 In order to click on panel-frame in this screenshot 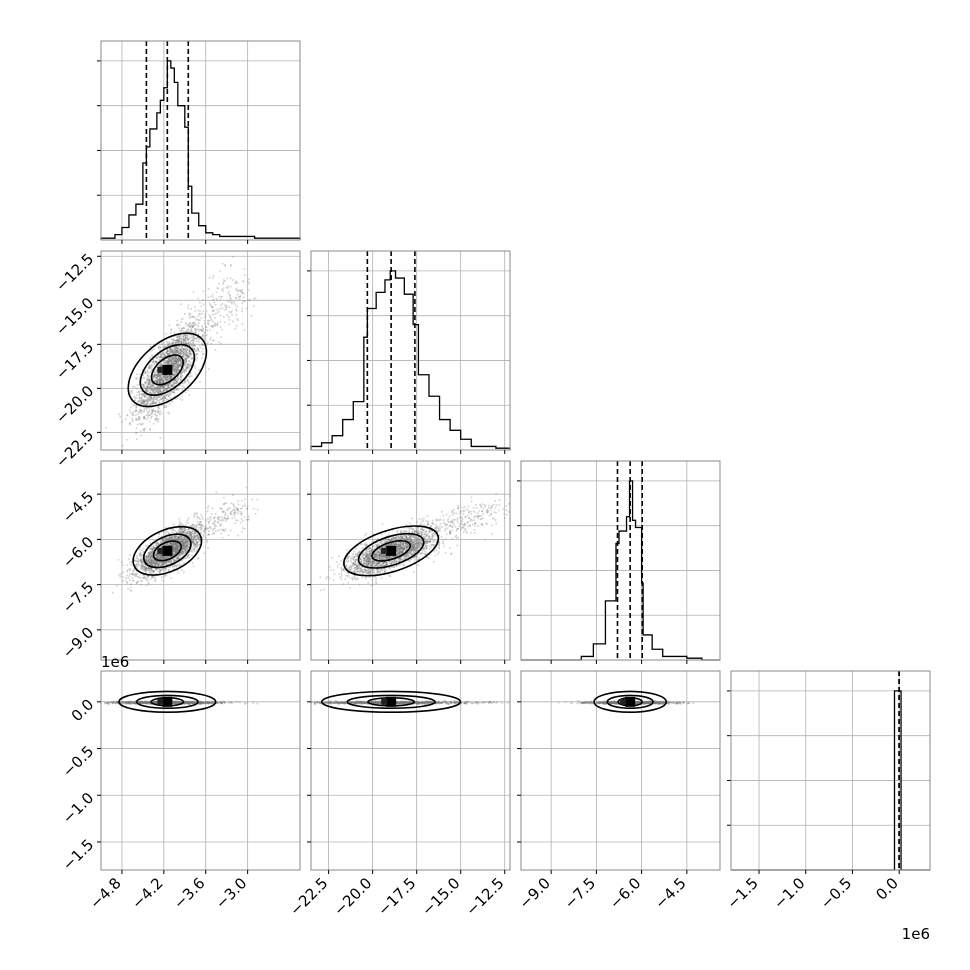, I will do `click(830, 770)`.